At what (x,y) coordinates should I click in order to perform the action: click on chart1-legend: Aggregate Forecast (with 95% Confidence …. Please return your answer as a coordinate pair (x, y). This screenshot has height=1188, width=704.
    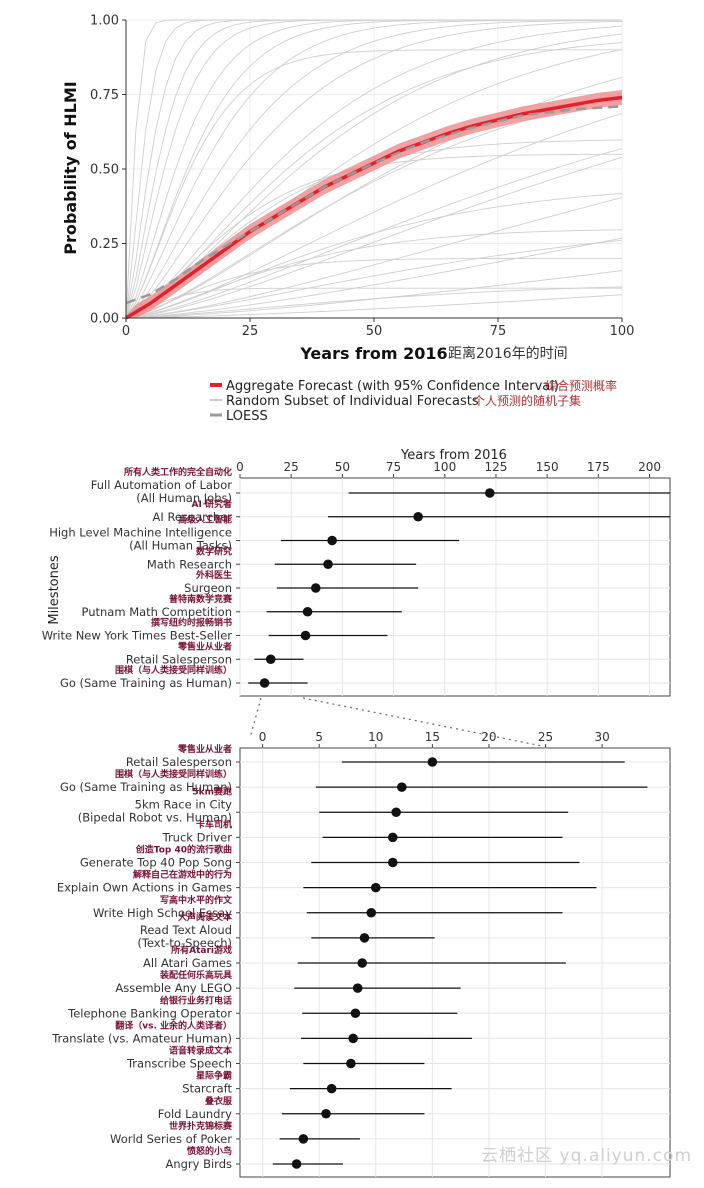
    Looking at the image, I should click on (413, 401).